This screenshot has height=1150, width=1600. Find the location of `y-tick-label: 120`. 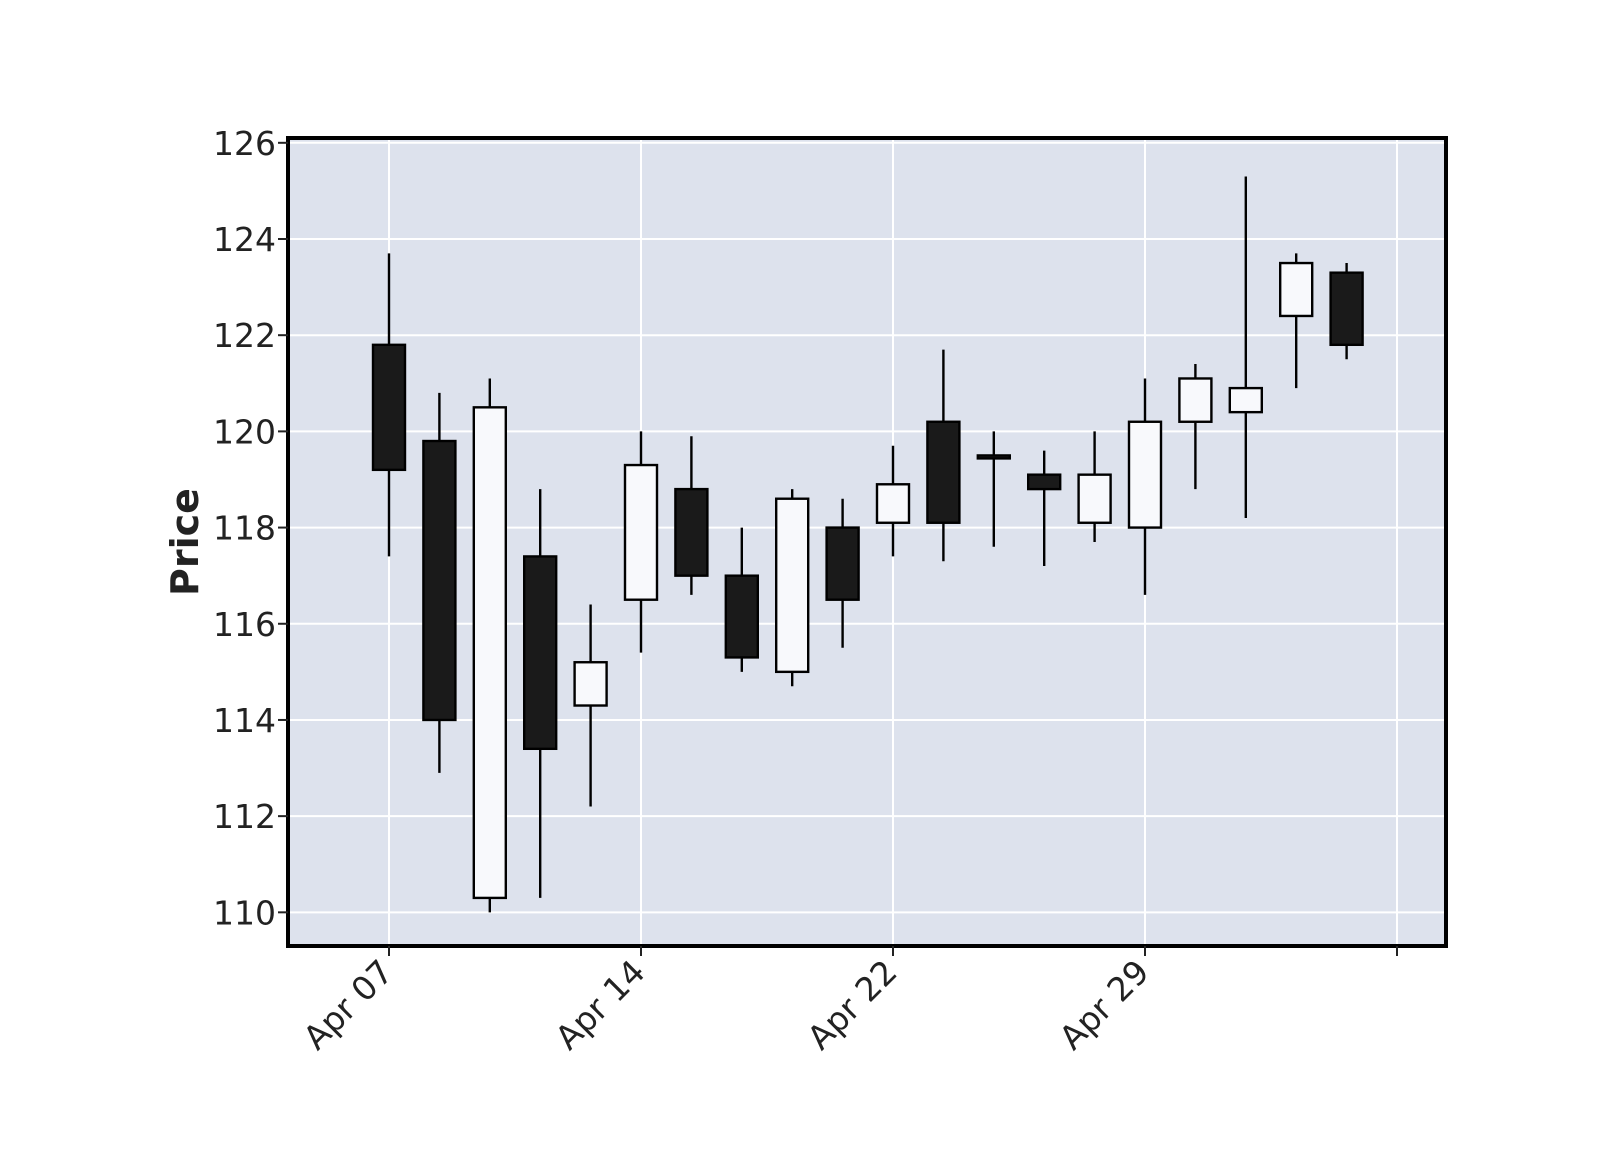

y-tick-label: 120 is located at coordinates (244, 431).